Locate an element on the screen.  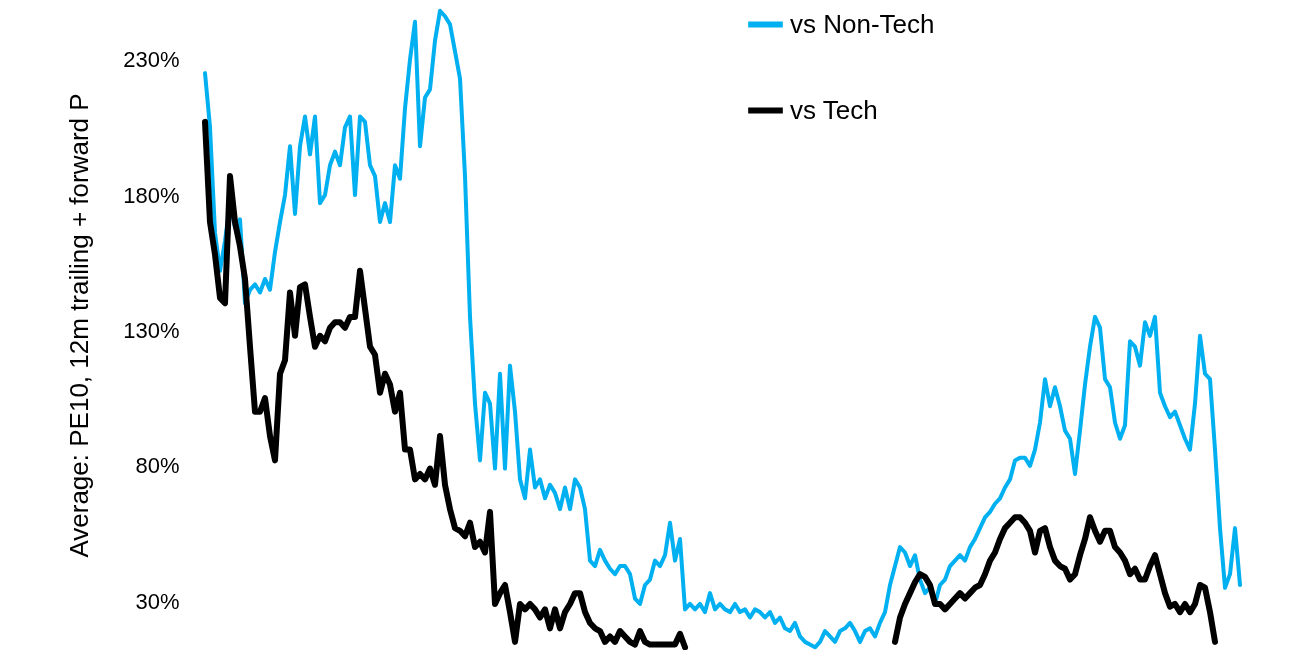
y-tick-label: 80% is located at coordinates (157, 466).